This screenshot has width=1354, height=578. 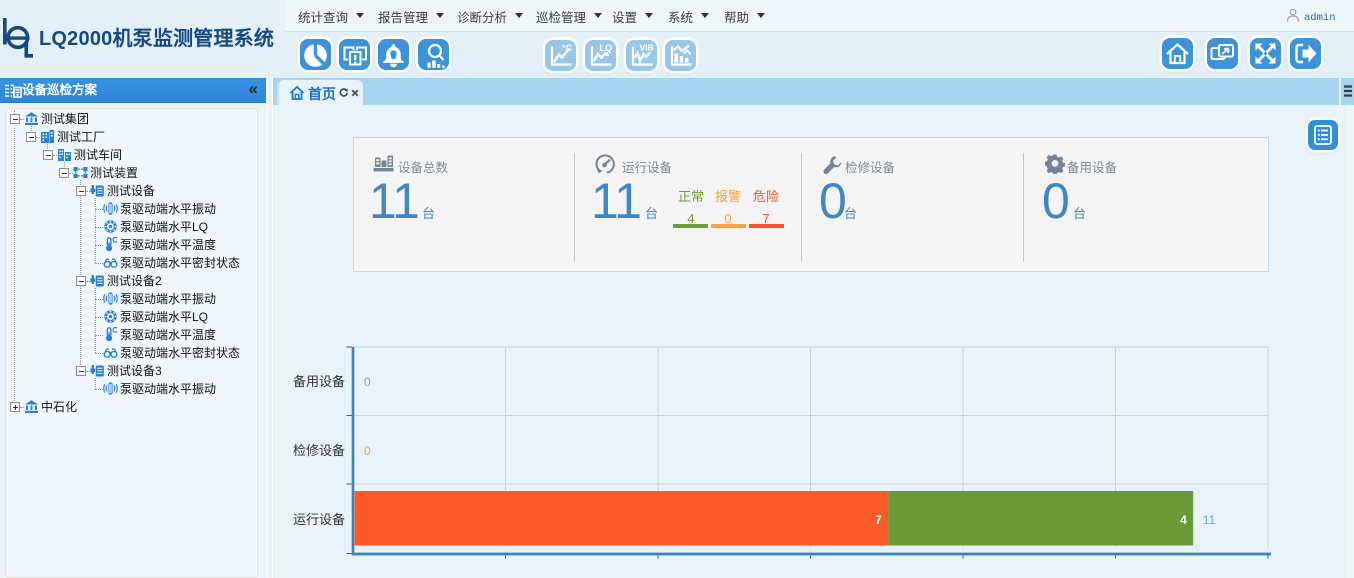 I want to click on svg-text: VIB, so click(x=647, y=48).